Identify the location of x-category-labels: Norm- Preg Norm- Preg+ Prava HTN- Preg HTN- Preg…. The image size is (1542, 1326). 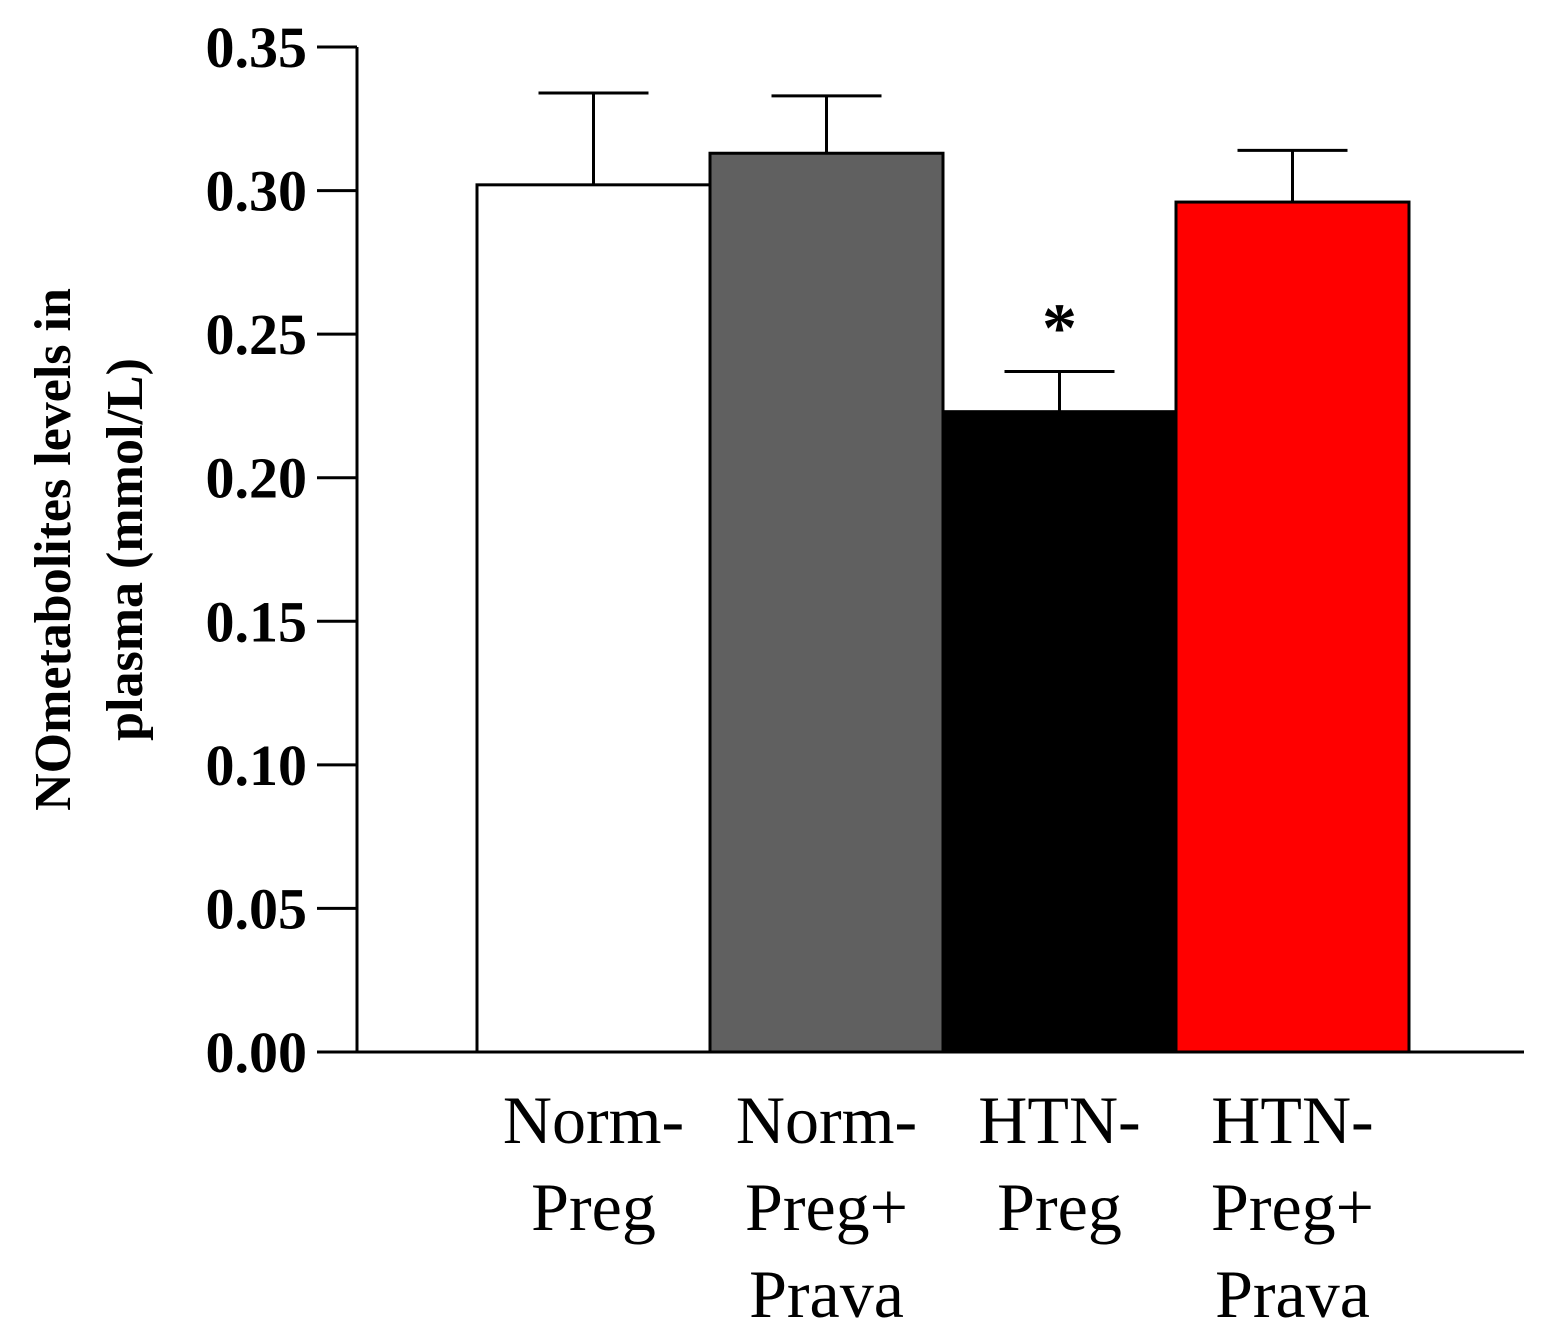
(938, 1204).